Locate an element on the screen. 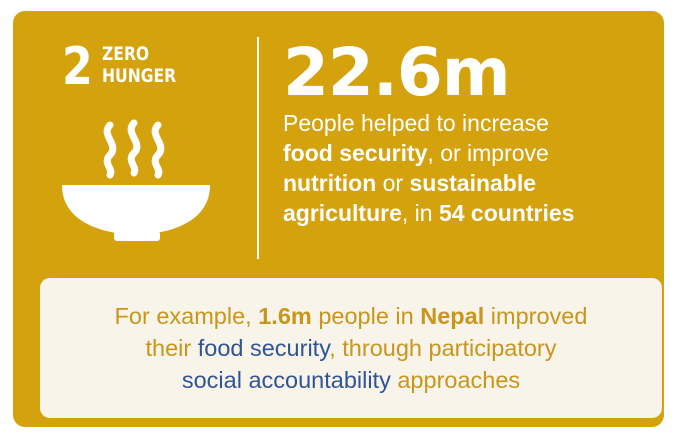 This screenshot has height=436, width=677. steam-left-icon is located at coordinates (110, 150).